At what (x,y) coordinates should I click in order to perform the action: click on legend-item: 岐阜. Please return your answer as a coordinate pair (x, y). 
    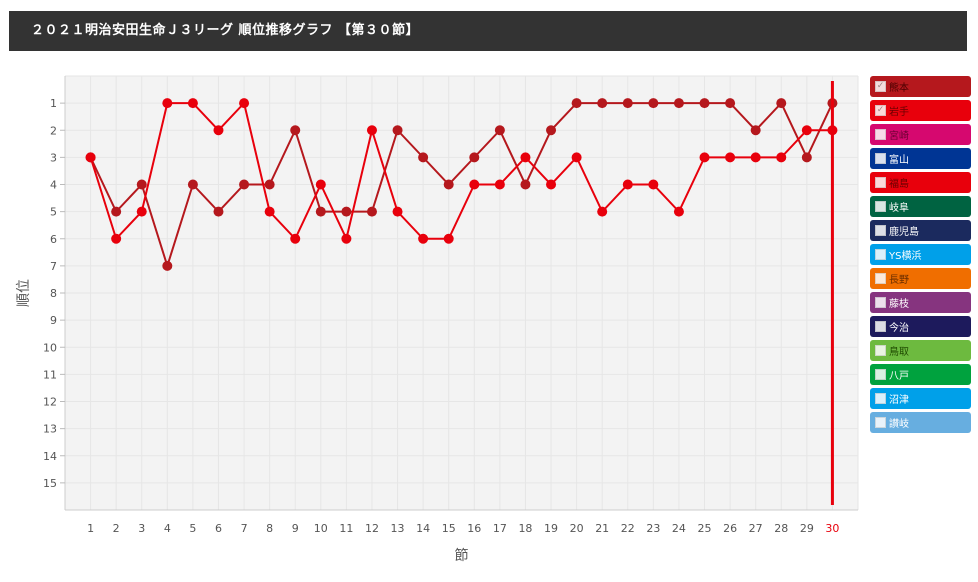
    Looking at the image, I should click on (920, 206).